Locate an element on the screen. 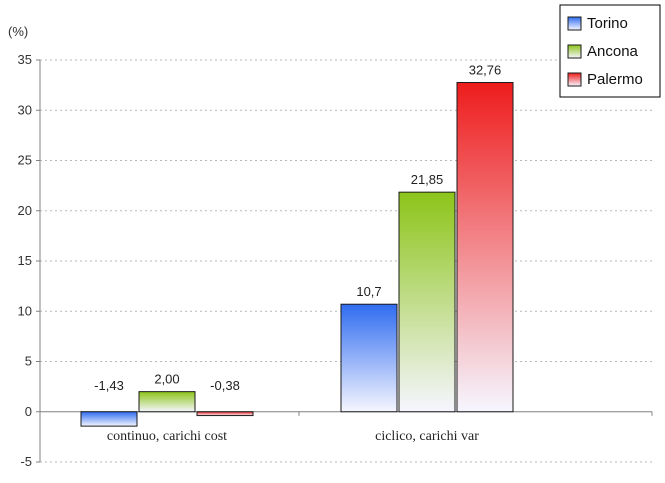 The height and width of the screenshot is (483, 665). y-tick-label: 20 is located at coordinates (25, 210).